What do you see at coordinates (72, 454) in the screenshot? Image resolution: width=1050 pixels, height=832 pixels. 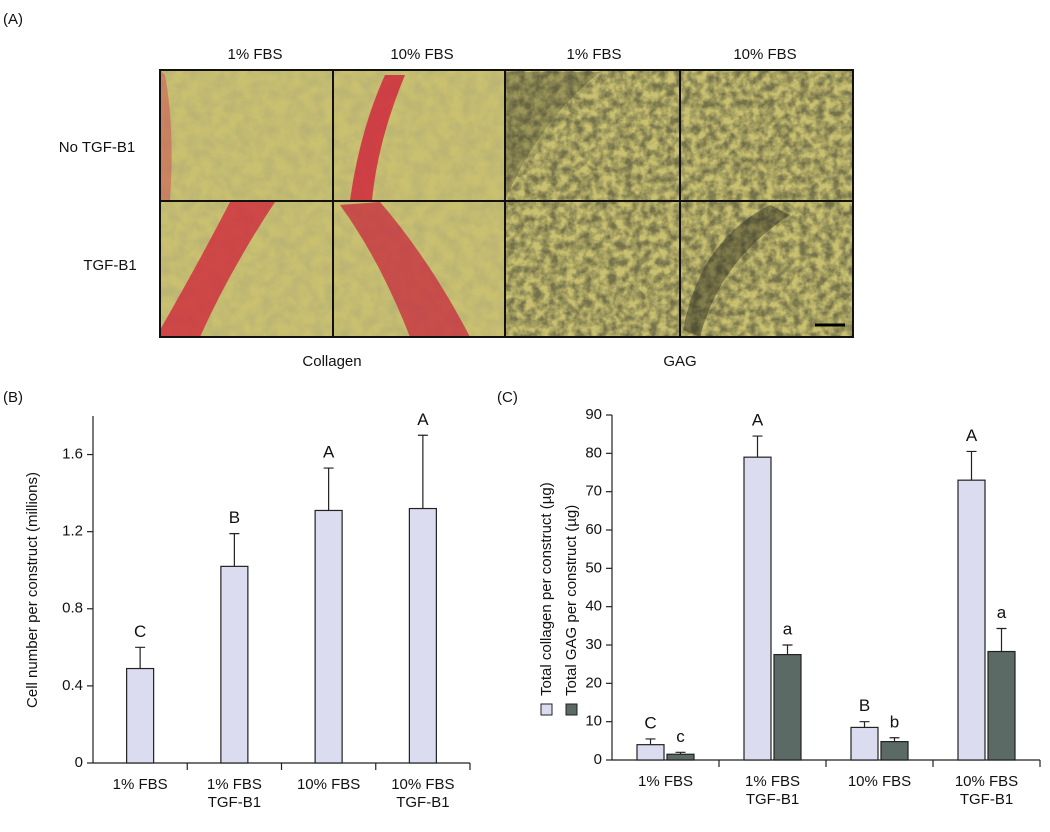 I see `y-tick-label: 1.6` at bounding box center [72, 454].